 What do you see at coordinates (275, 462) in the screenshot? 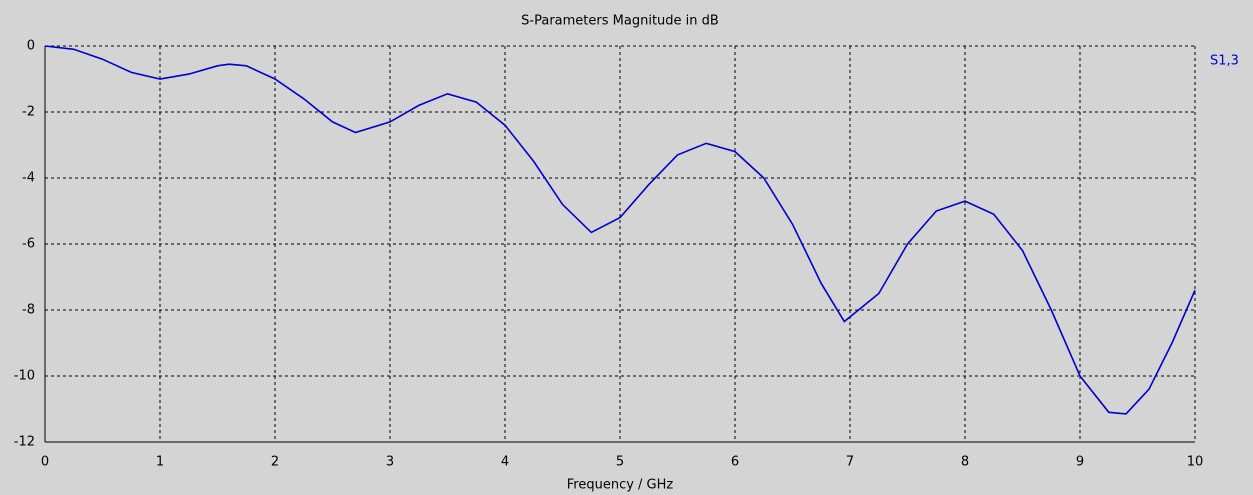
I see `x-tick-label: 2` at bounding box center [275, 462].